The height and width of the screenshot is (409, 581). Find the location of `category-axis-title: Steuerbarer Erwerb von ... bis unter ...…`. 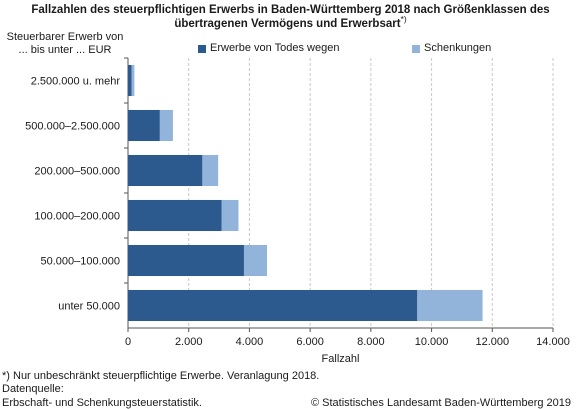

category-axis-title: Steuerbarer Erwerb von ... bis unter ...… is located at coordinates (65, 43).